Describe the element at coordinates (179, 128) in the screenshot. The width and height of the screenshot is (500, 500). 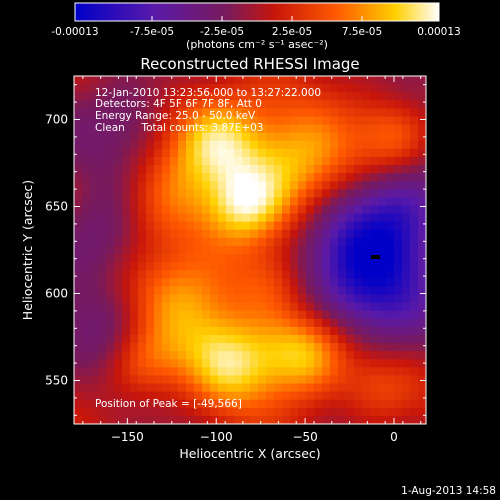
I see `annotation-line: Clean Total counts: 3.87E+03` at that location.